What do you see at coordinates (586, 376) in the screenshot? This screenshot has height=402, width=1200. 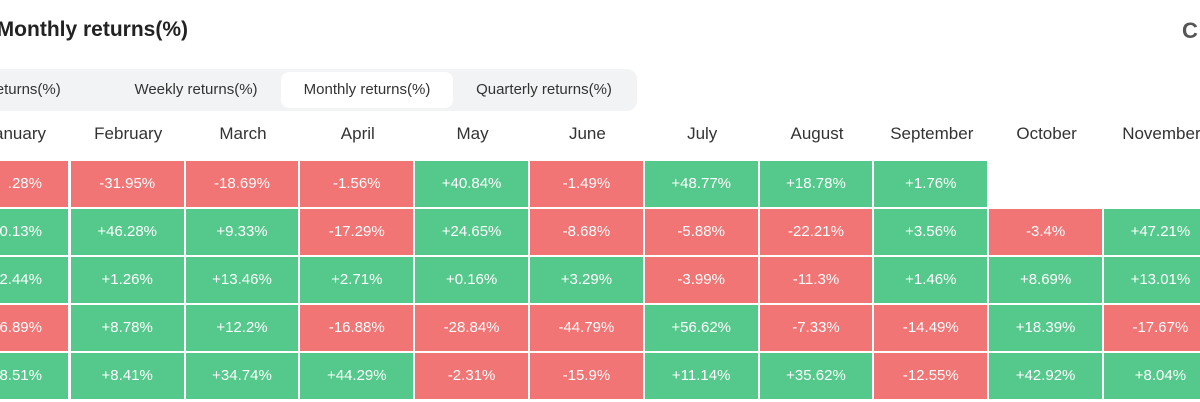 I see `return-cell: -15.9%` at bounding box center [586, 376].